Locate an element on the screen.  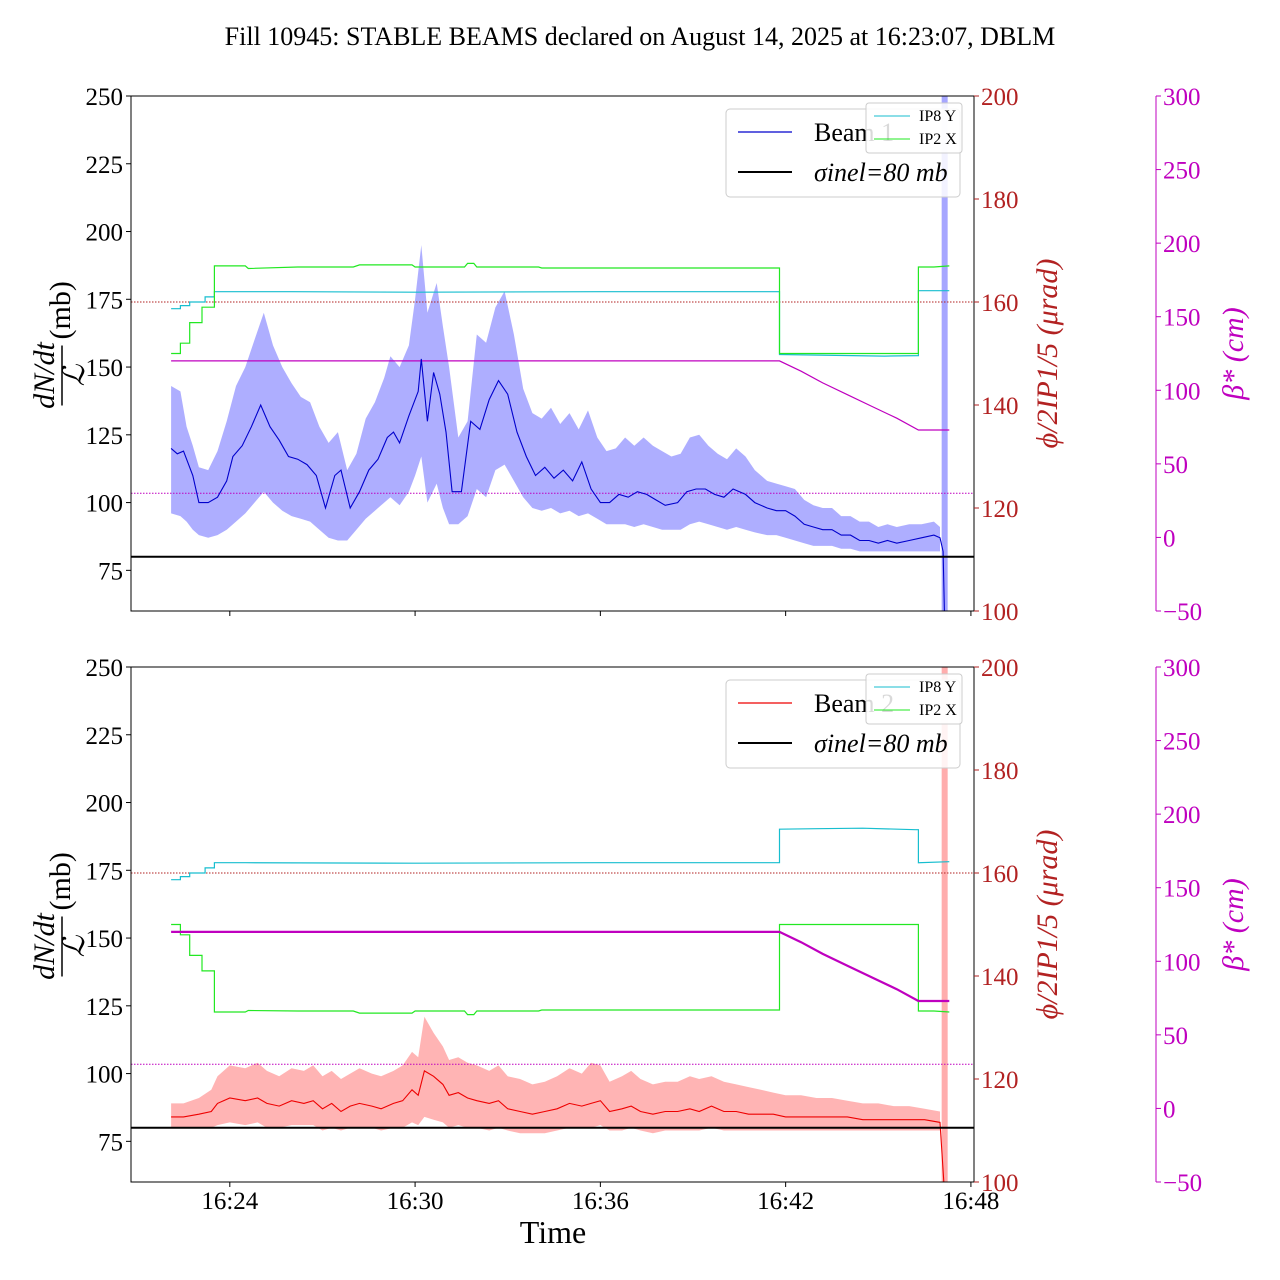
x-tick-label: 16:48 is located at coordinates (970, 1201).